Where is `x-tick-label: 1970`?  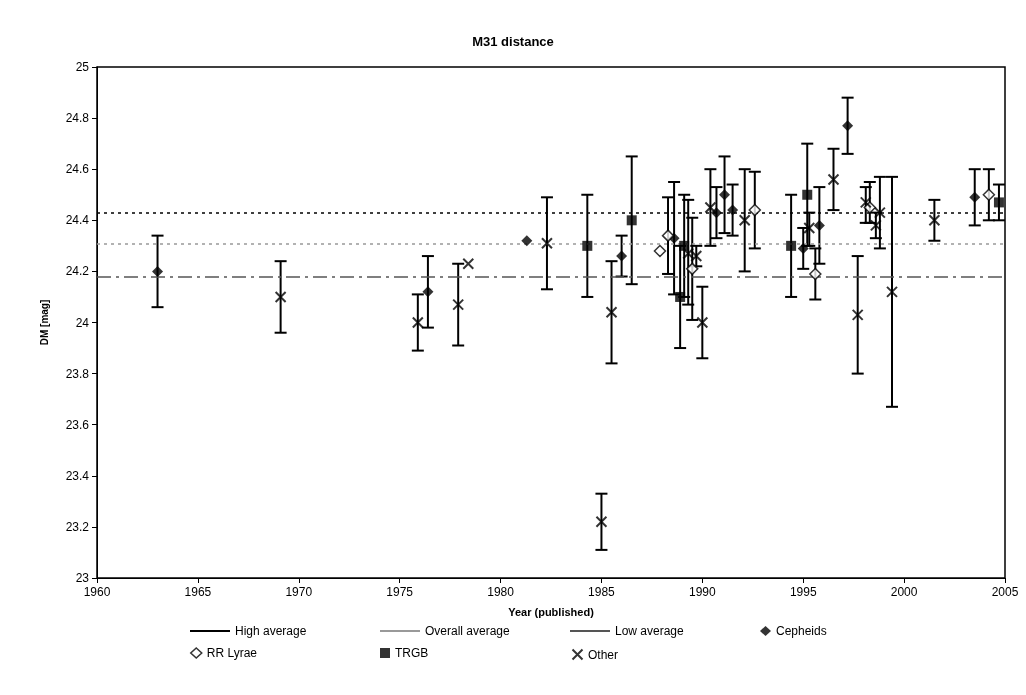 x-tick-label: 1970 is located at coordinates (299, 592).